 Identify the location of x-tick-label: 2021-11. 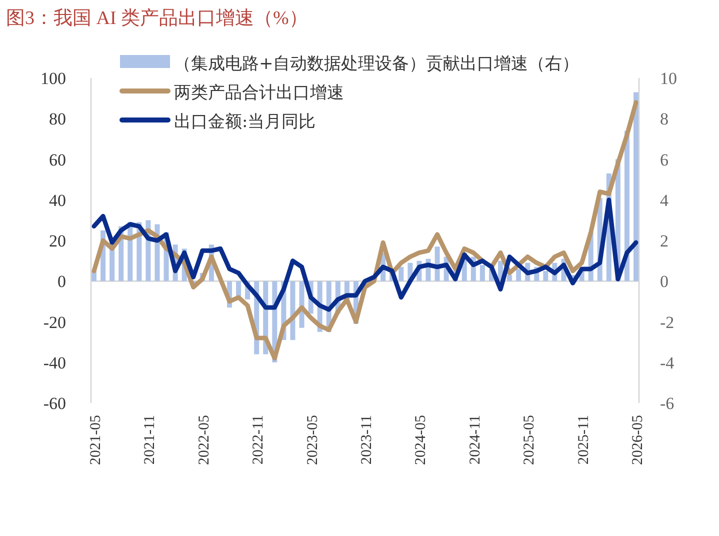
(150, 439).